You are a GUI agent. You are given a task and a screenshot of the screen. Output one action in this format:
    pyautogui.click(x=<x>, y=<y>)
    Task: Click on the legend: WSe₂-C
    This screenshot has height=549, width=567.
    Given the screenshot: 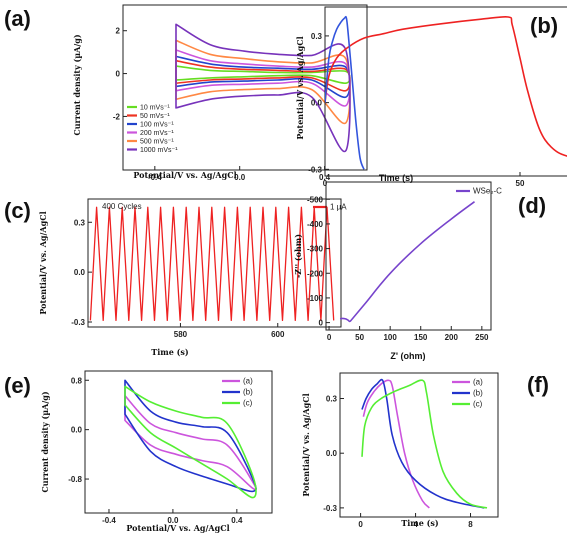 What is the action you would take?
    pyautogui.click(x=479, y=191)
    